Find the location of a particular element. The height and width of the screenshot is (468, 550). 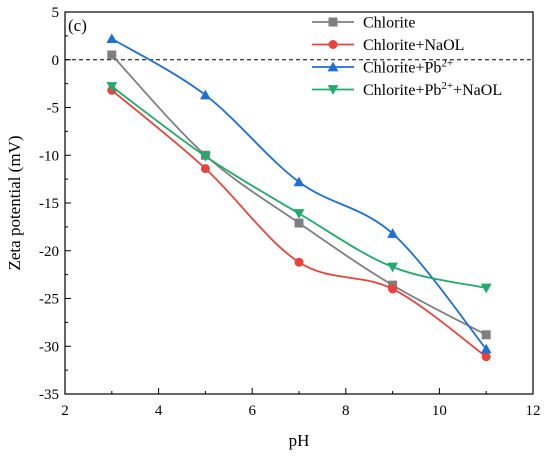

legend-label: Chlorite+NaOL is located at coordinates (413, 45).